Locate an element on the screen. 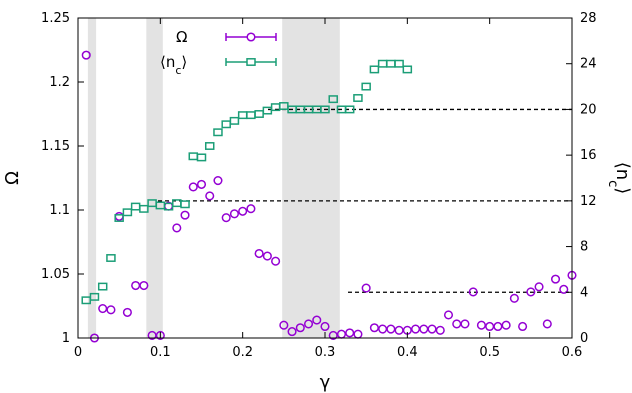  y-left-tick-label: 1.15 is located at coordinates (55, 146).